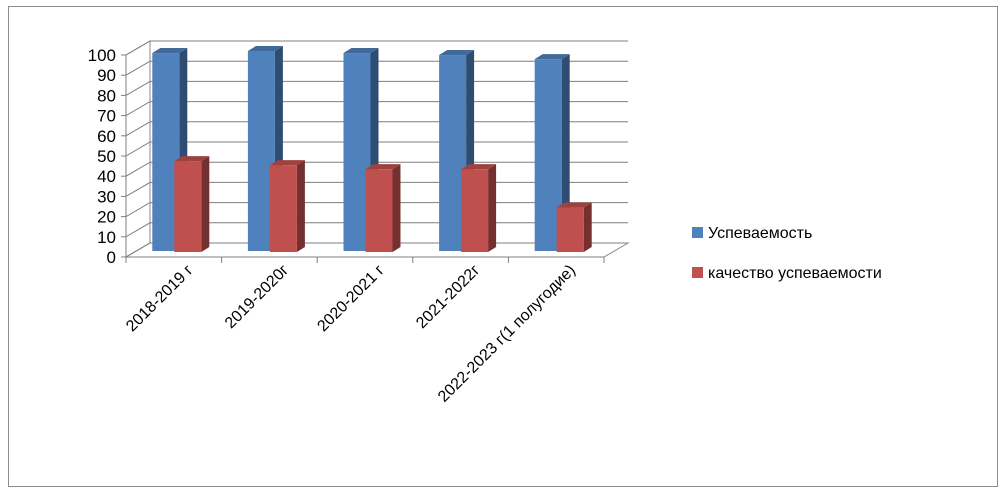 The width and height of the screenshot is (1004, 490). I want to click on legend-label: качество успеваемости, so click(795, 273).